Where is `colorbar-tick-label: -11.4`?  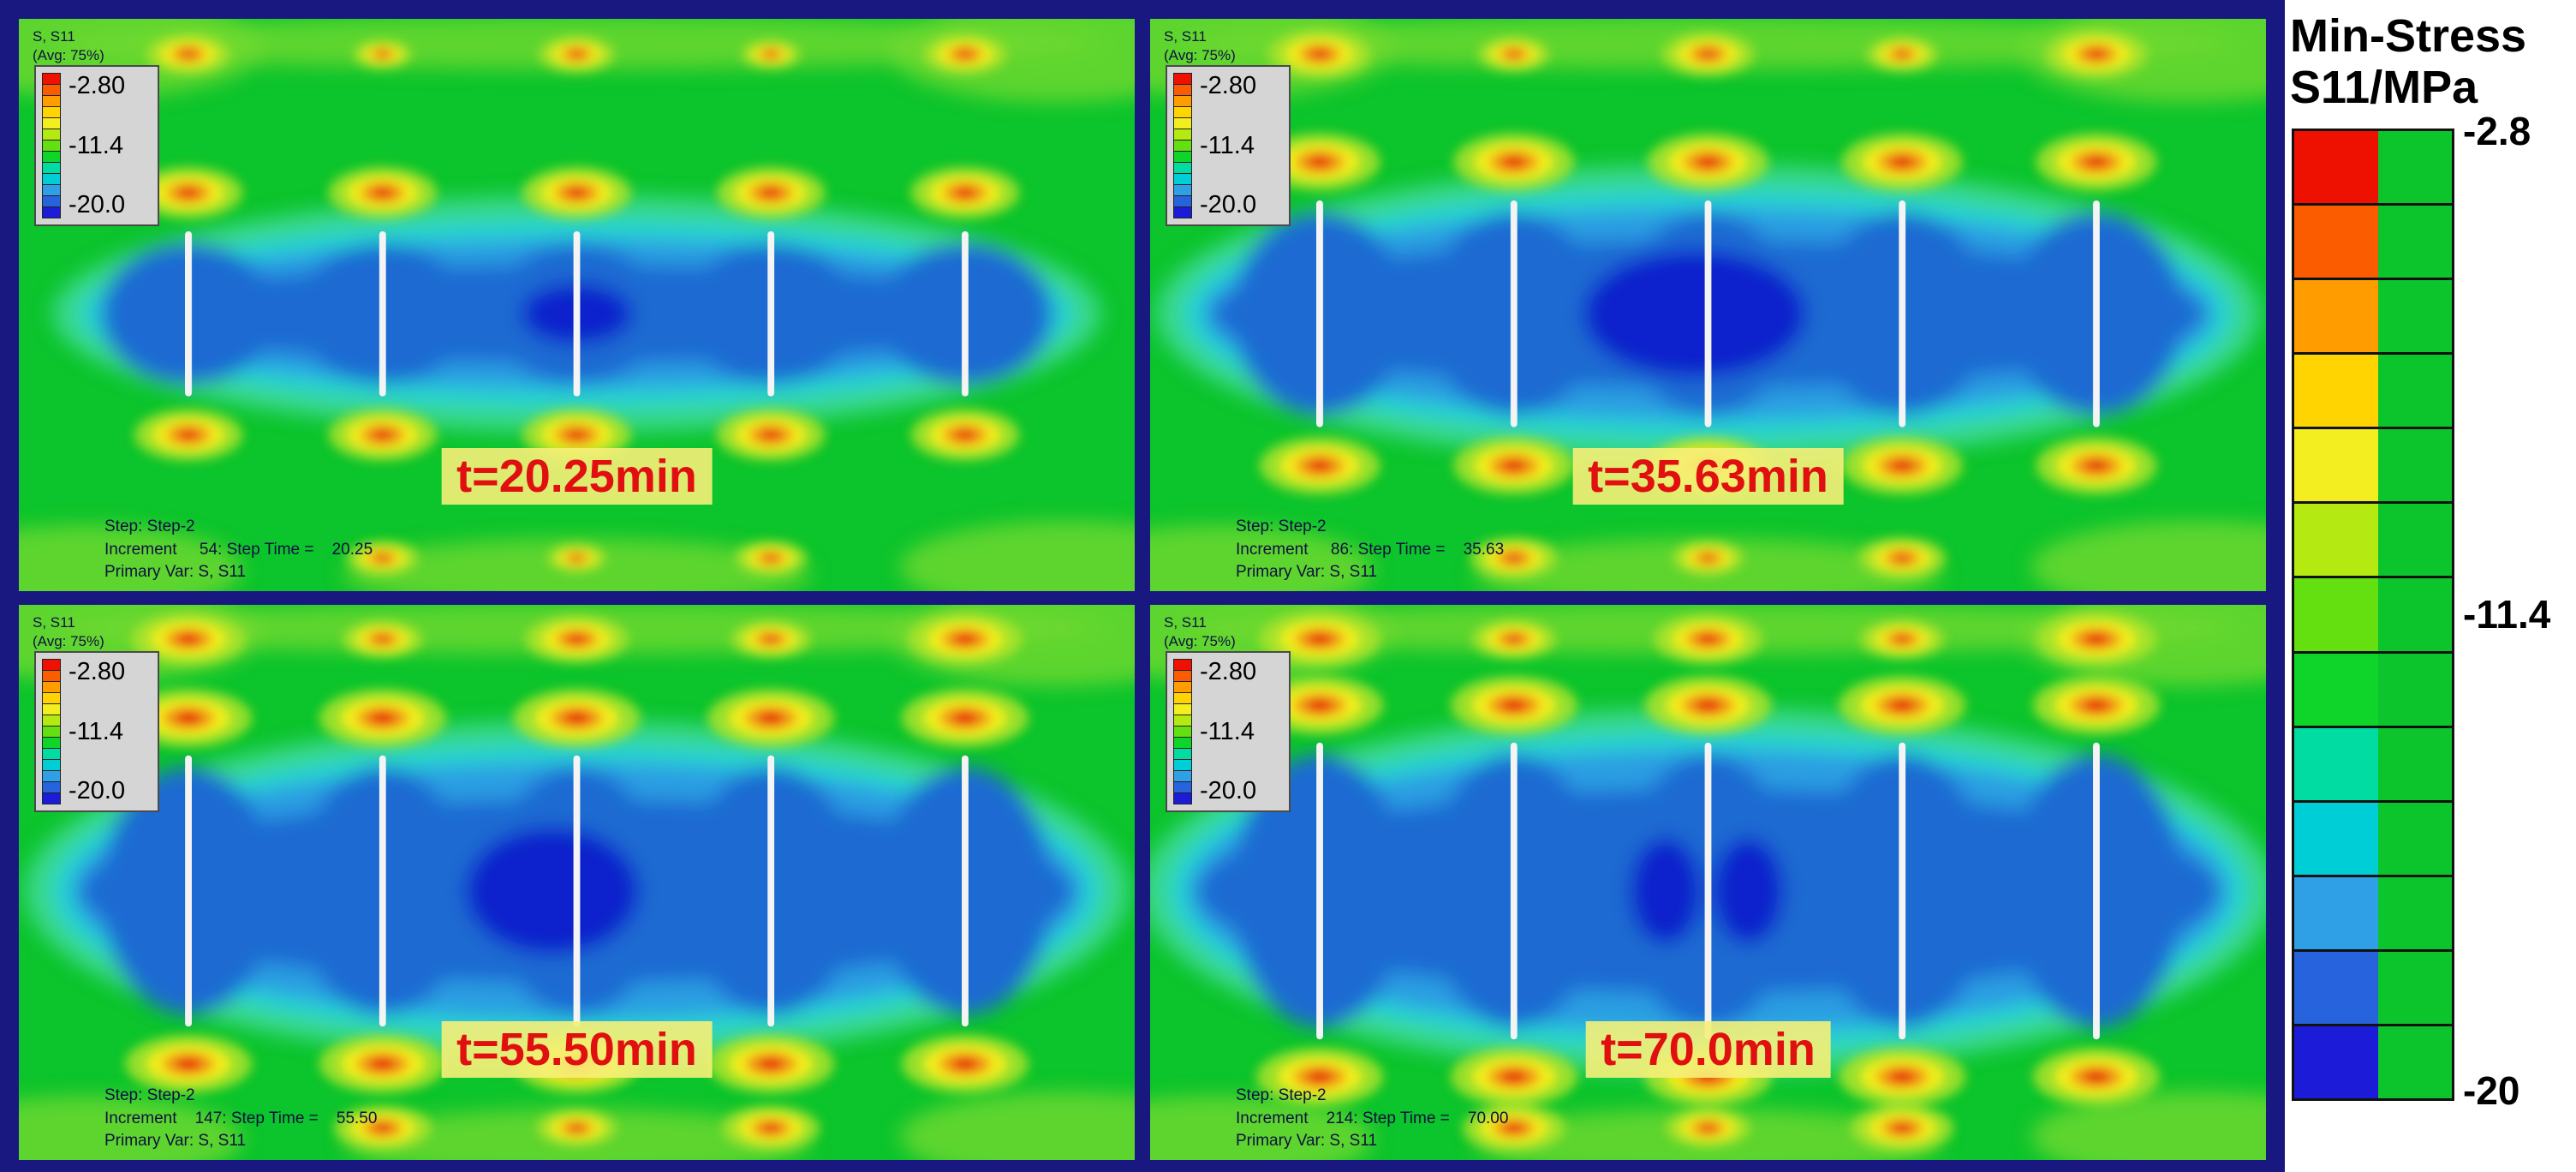
colorbar-tick-label: -11.4 is located at coordinates (2507, 614).